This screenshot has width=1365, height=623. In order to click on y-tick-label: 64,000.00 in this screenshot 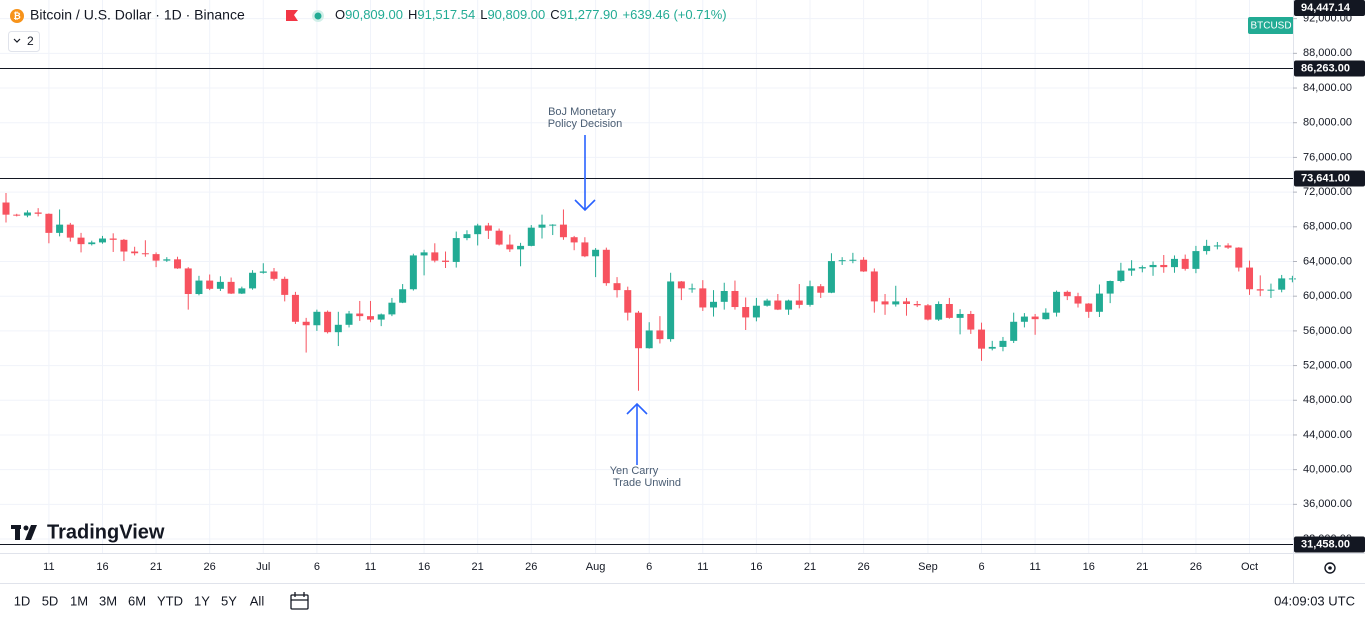, I will do `click(1327, 261)`.